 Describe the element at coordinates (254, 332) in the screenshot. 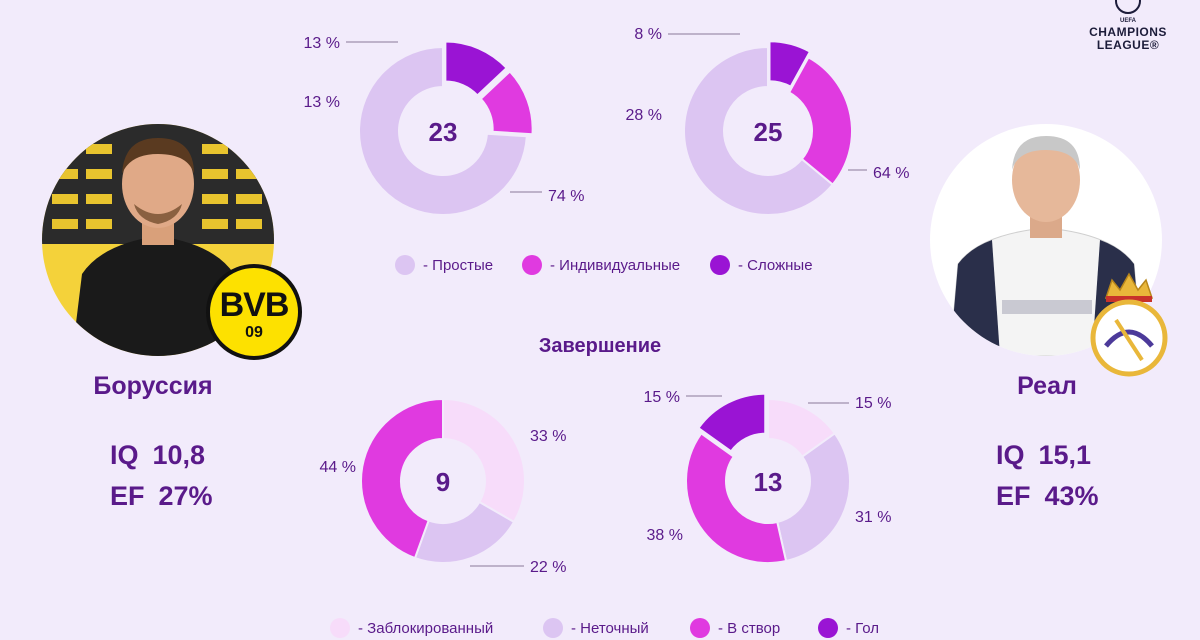

I see `bvb-badge-text-bottom: 09` at that location.